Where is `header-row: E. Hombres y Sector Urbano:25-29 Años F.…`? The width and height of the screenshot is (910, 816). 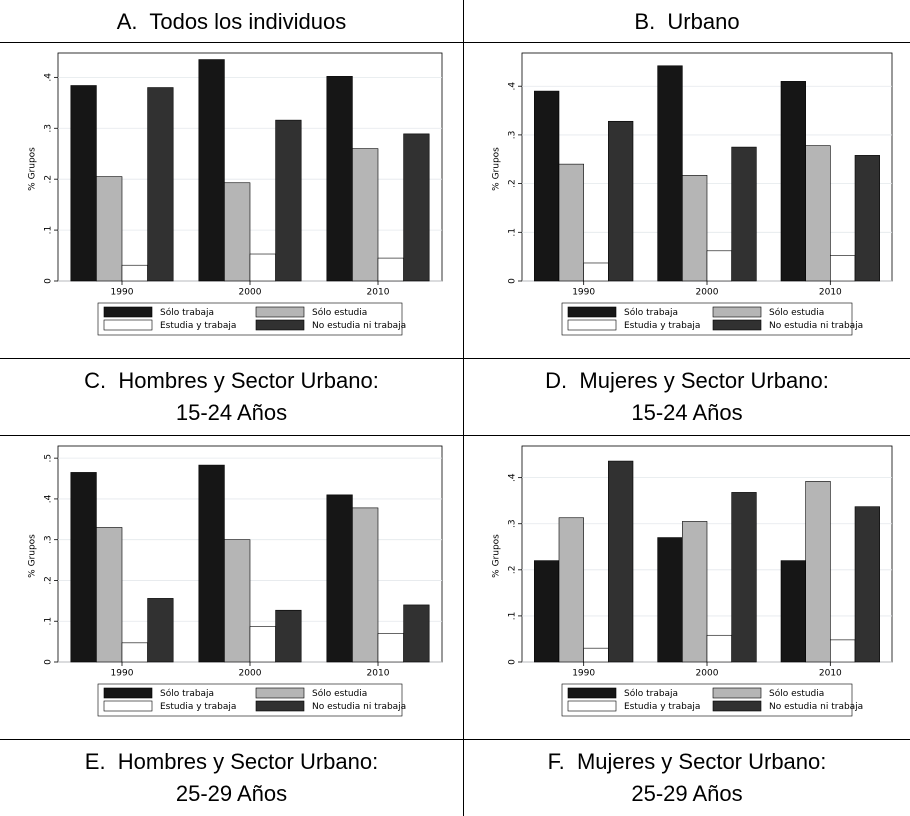
header-row: E. Hombres y Sector Urbano:25-29 Años F.… is located at coordinates (455, 778).